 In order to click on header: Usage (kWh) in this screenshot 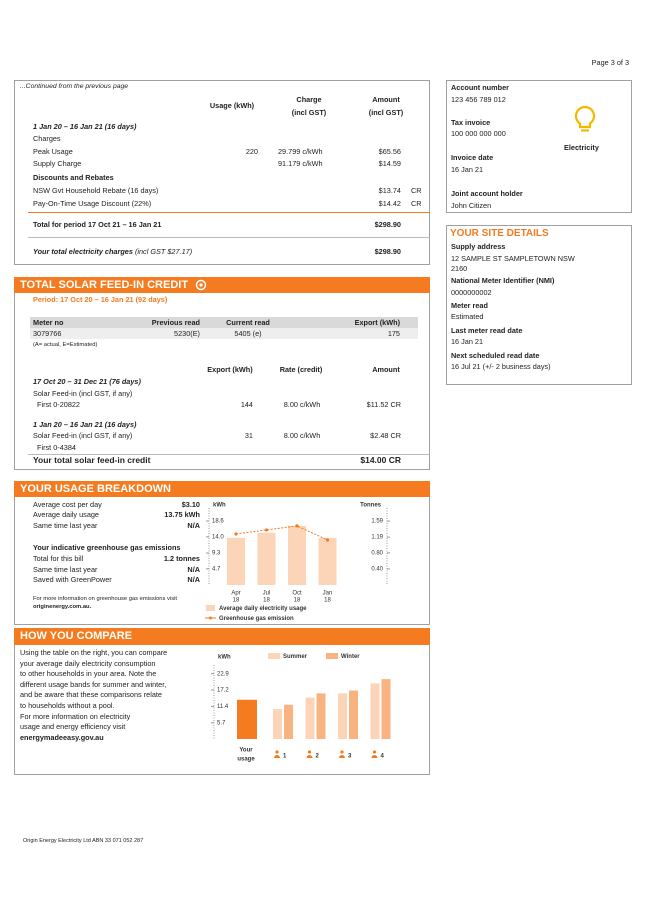, I will do `click(232, 105)`.